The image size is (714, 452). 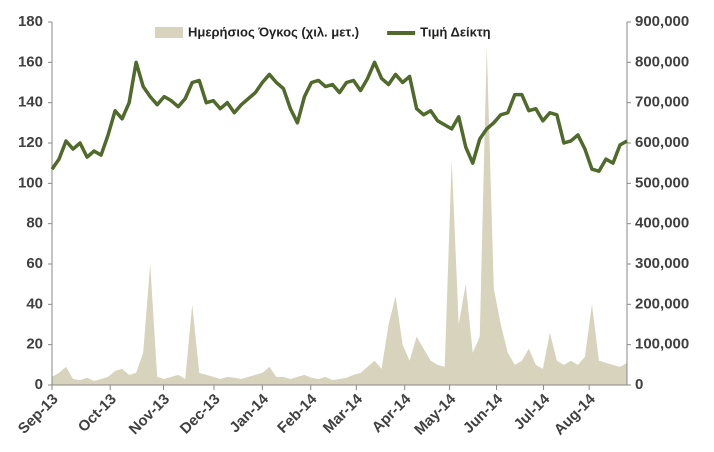 What do you see at coordinates (34, 223) in the screenshot?
I see `y-tick-label: 80` at bounding box center [34, 223].